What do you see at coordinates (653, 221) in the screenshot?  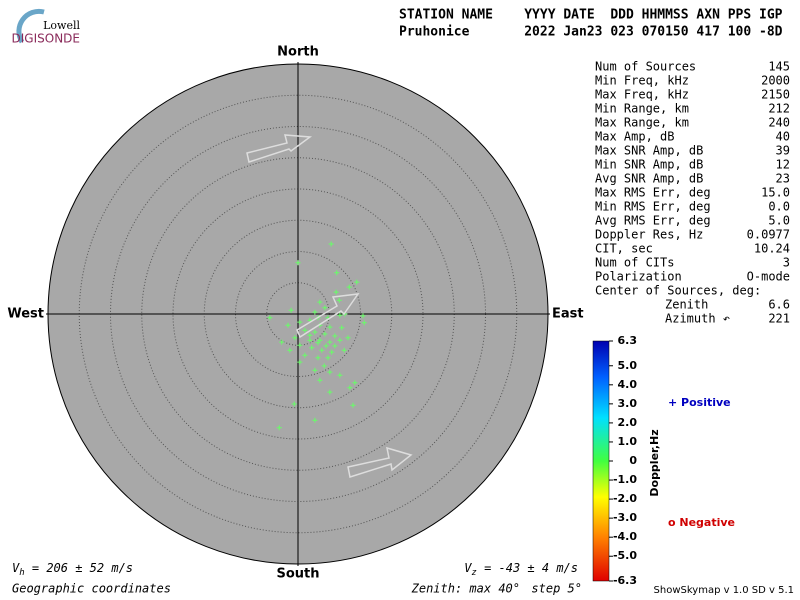 I see `stat-label: Avg RMS Err, deg` at bounding box center [653, 221].